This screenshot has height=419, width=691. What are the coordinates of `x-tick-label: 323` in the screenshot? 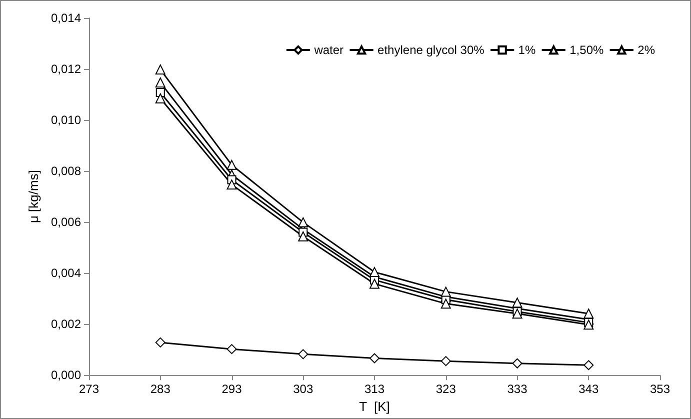 It's located at (446, 389).